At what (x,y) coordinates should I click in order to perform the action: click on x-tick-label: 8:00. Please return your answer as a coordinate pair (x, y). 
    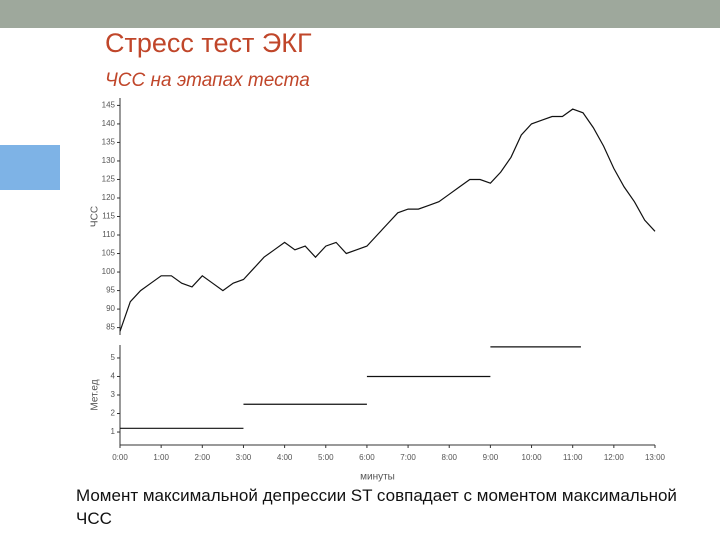
    Looking at the image, I should click on (449, 457).